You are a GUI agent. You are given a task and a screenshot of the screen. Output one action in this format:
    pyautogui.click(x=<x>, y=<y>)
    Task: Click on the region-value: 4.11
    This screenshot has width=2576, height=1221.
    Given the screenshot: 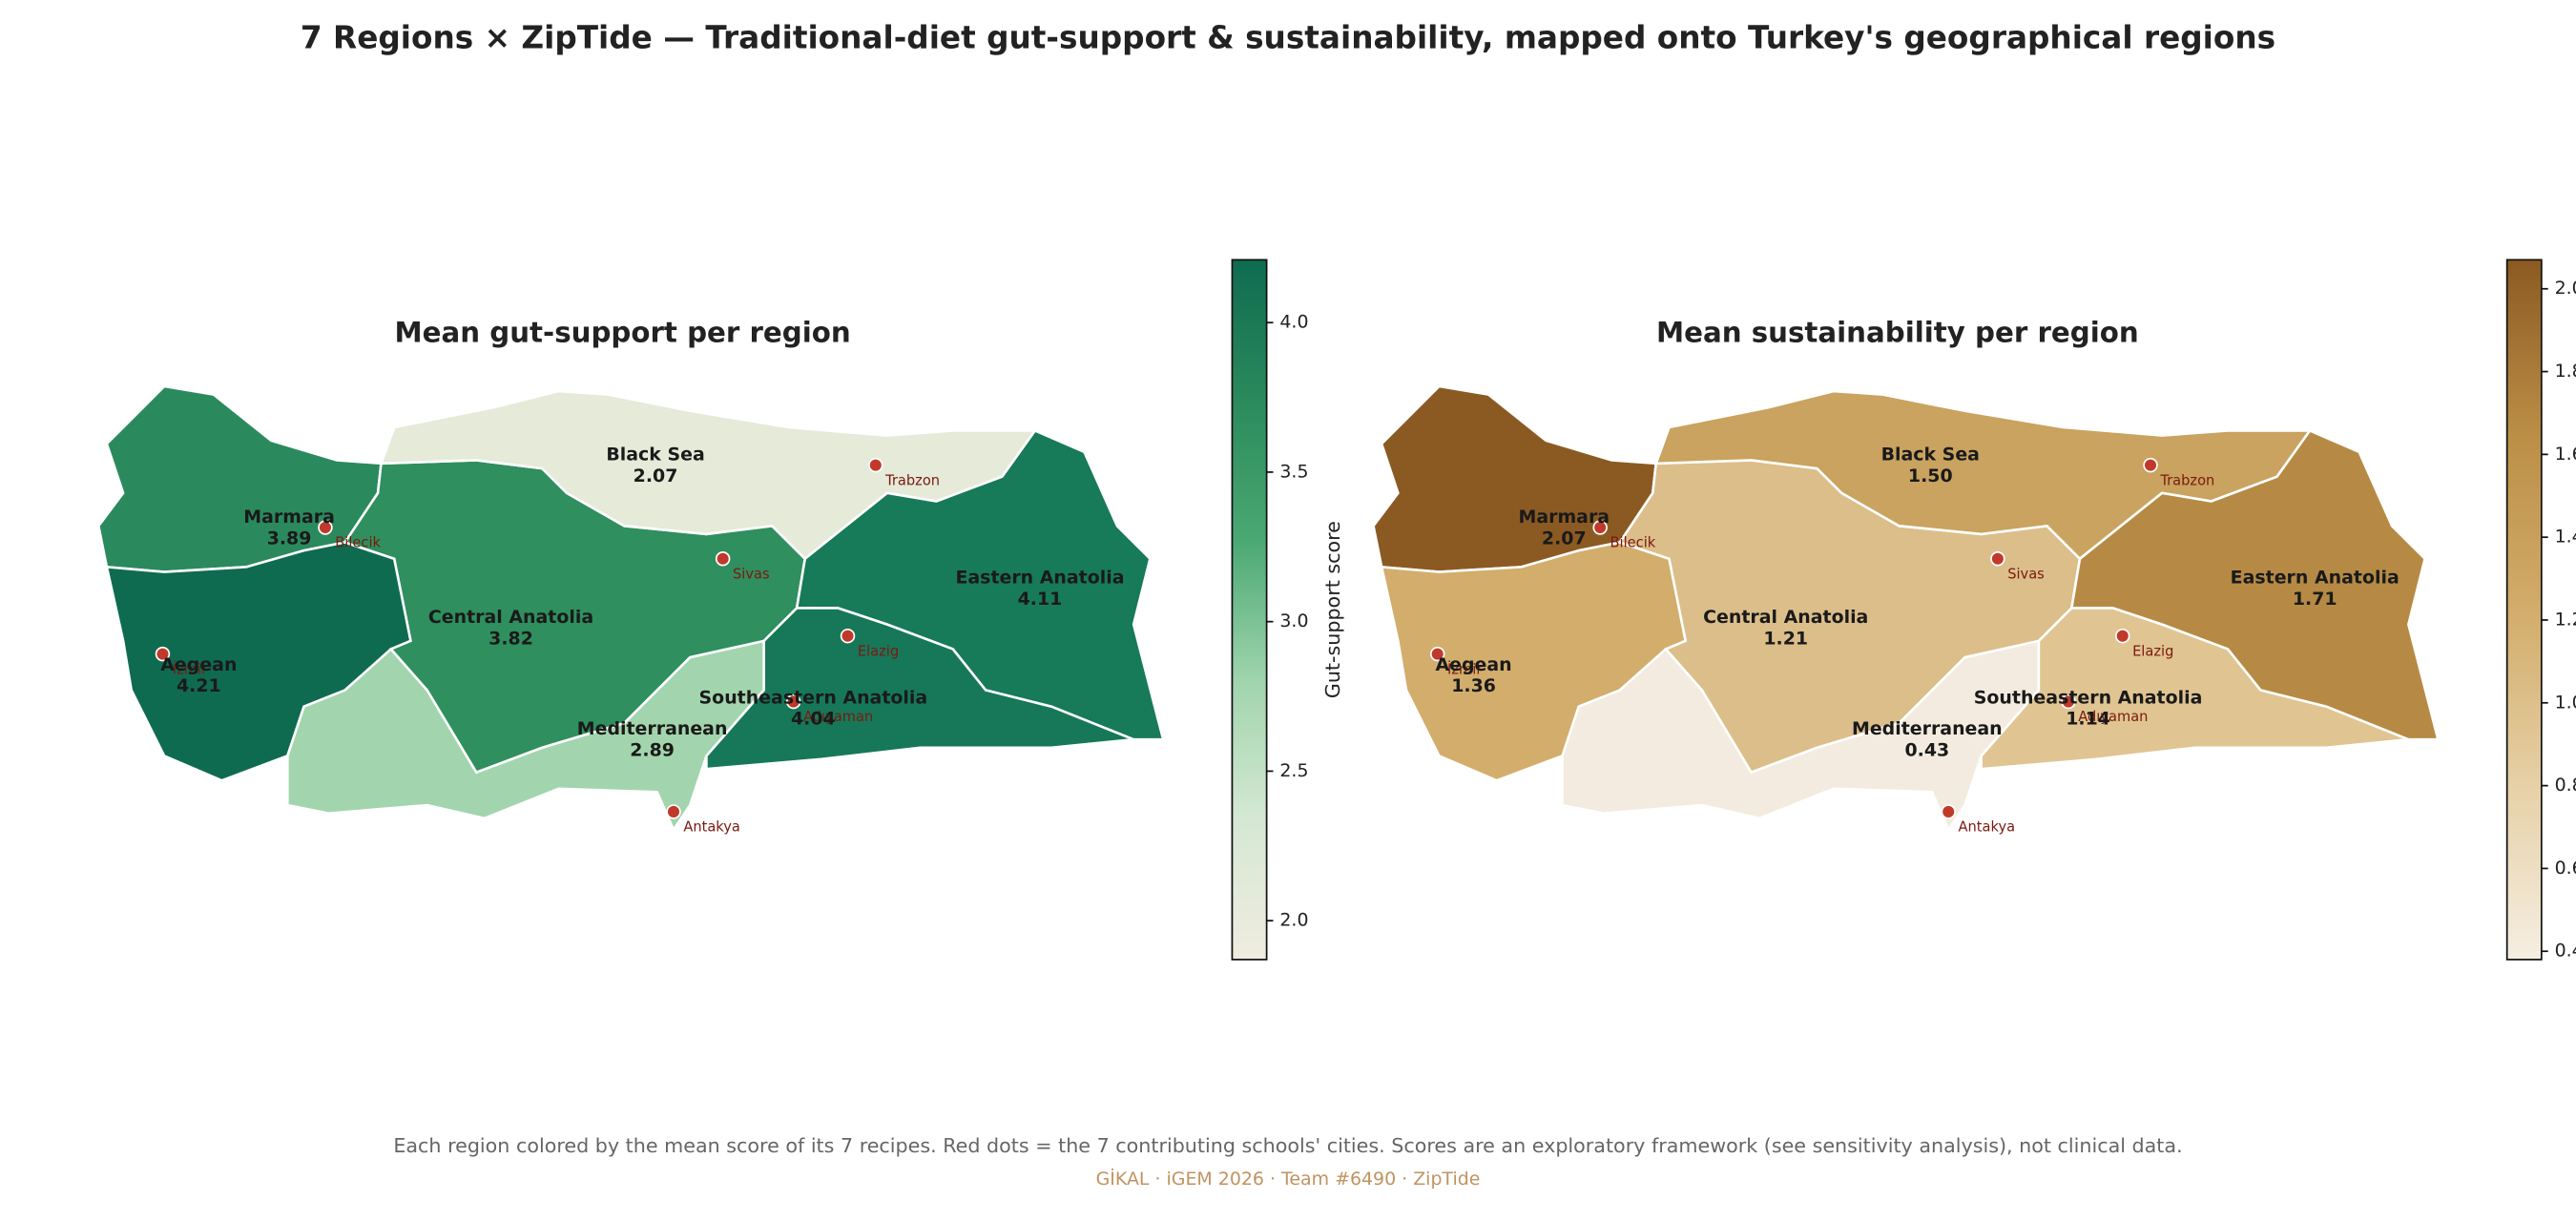 What is the action you would take?
    pyautogui.click(x=1040, y=599)
    